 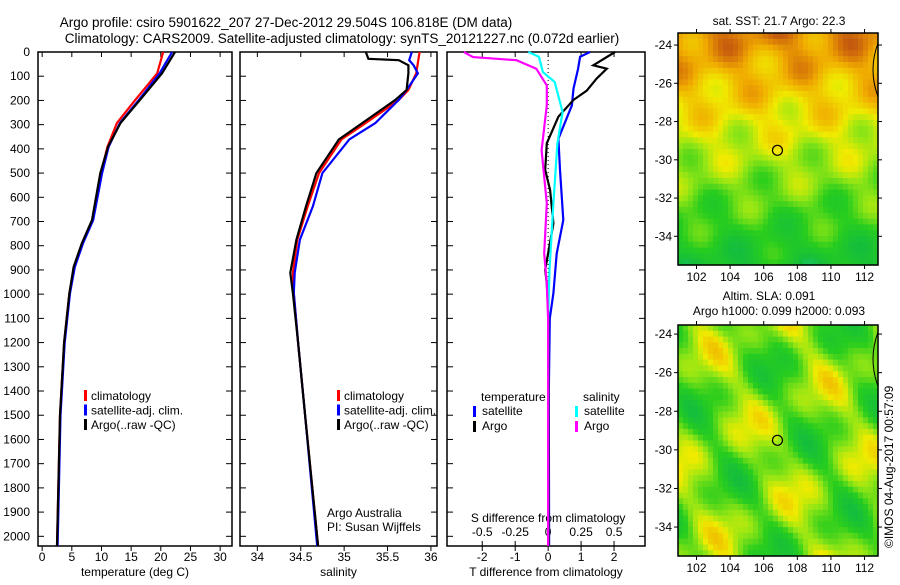 What do you see at coordinates (778, 440) in the screenshot?
I see `map-frame` at bounding box center [778, 440].